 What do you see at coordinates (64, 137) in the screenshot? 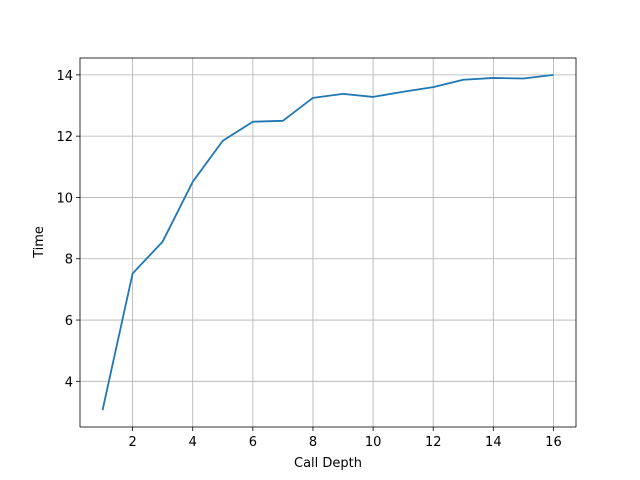
I see `y-tick-label: 12` at bounding box center [64, 137].